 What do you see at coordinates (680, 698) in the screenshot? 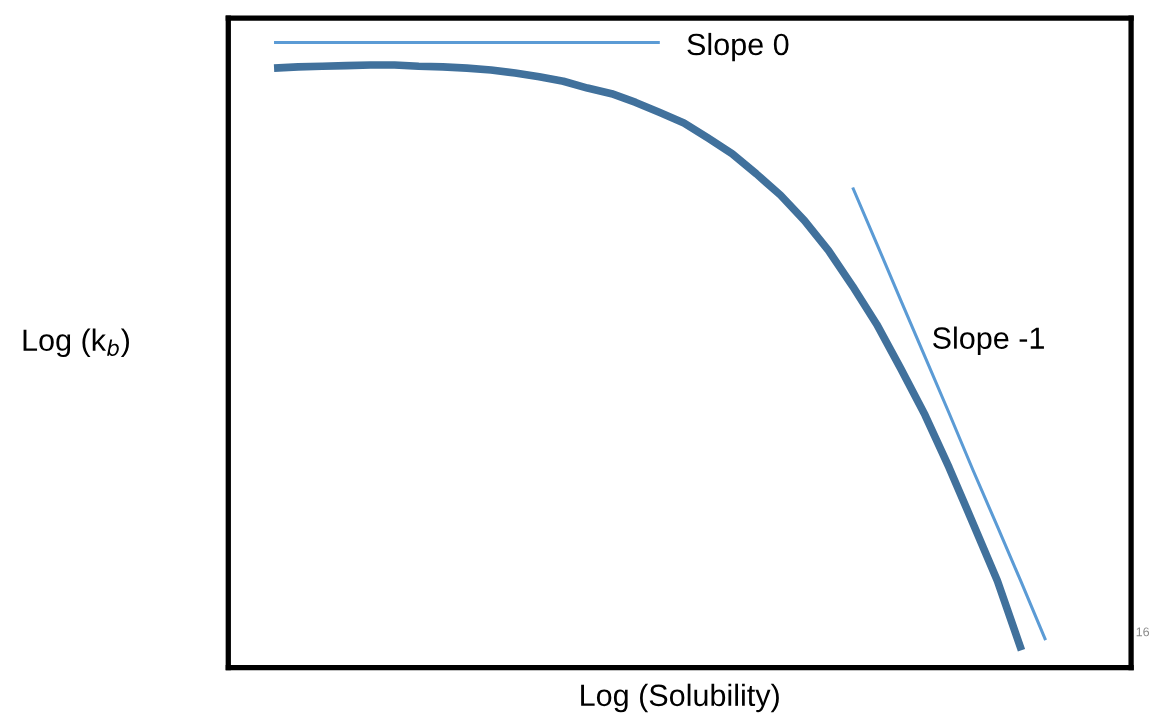
I see `x-axis-title: Log (Solubility)` at bounding box center [680, 698].